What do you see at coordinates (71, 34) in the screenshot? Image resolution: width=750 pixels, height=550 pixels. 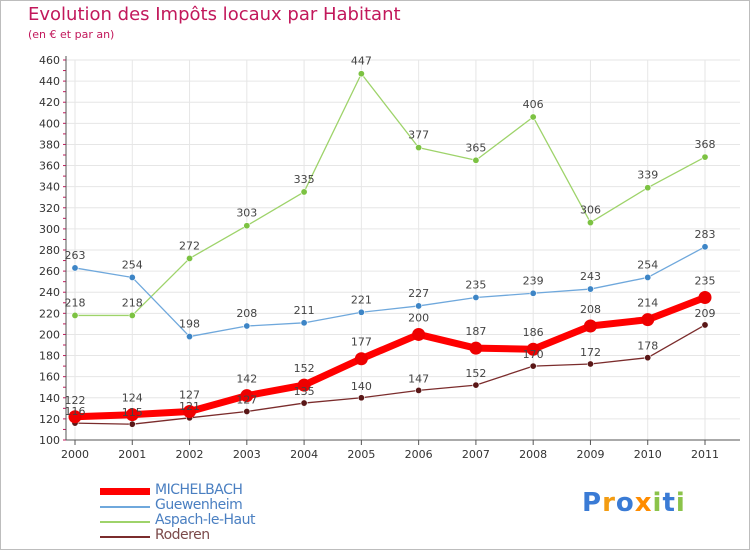 I see `chart-subtitle: (en € et par an)` at bounding box center [71, 34].